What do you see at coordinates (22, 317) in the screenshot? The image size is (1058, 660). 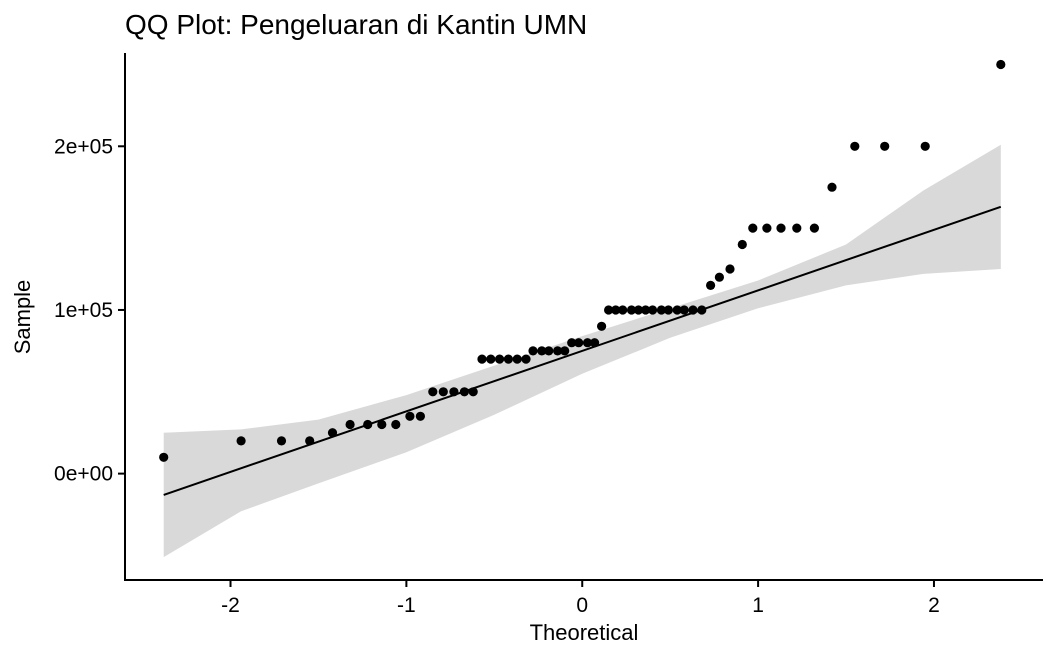 I see `y-axis-title: Sample` at bounding box center [22, 317].